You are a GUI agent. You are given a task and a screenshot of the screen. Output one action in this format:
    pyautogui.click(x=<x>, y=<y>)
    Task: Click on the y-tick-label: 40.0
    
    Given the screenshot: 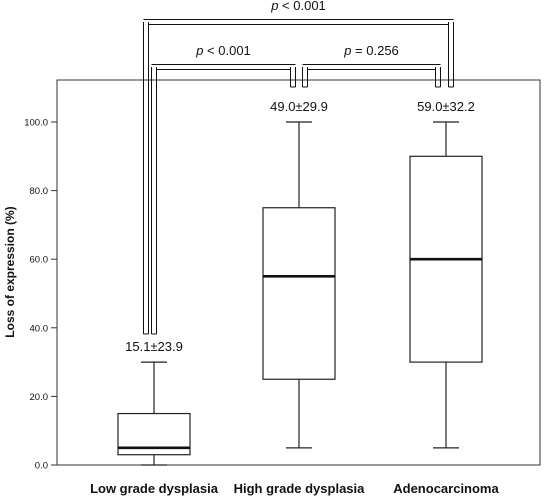 What is the action you would take?
    pyautogui.click(x=39, y=328)
    